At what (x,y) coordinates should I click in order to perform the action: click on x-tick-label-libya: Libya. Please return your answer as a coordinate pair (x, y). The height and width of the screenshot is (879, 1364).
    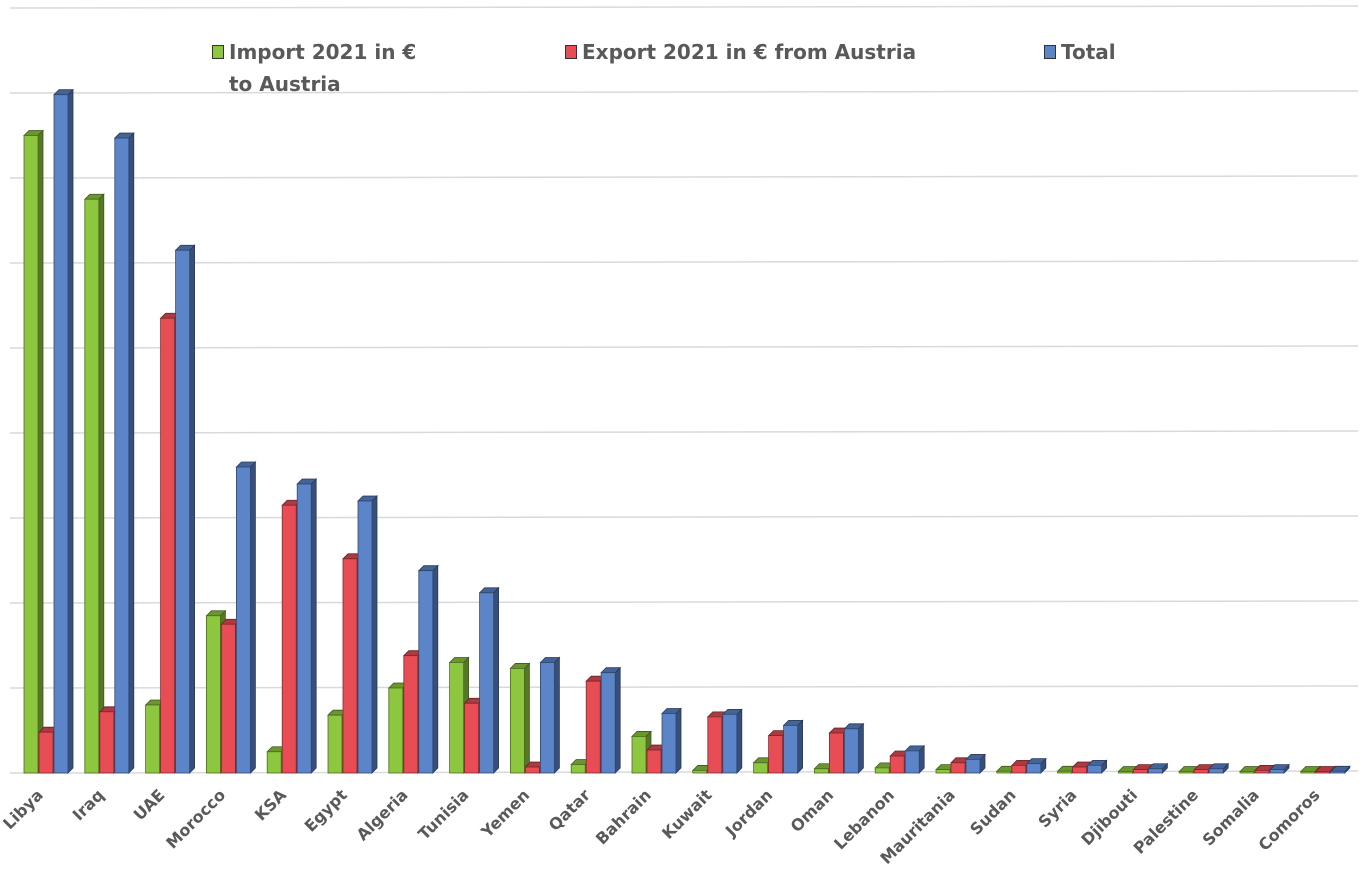
    Looking at the image, I should click on (23, 809).